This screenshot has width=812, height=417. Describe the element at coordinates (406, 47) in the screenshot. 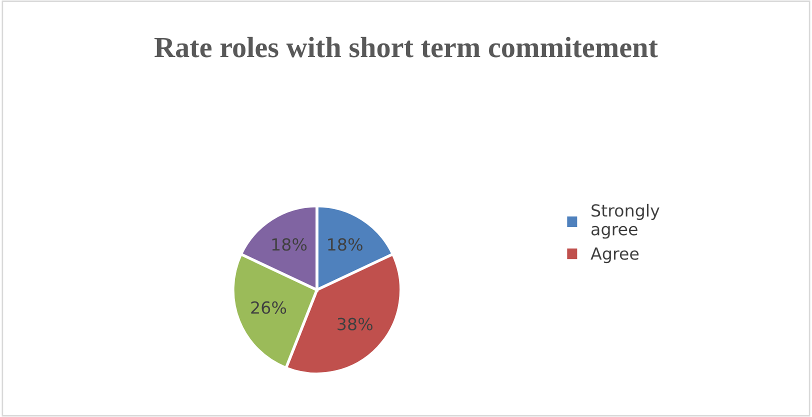

I see `chart-title: Rate roles with short term commitement` at that location.